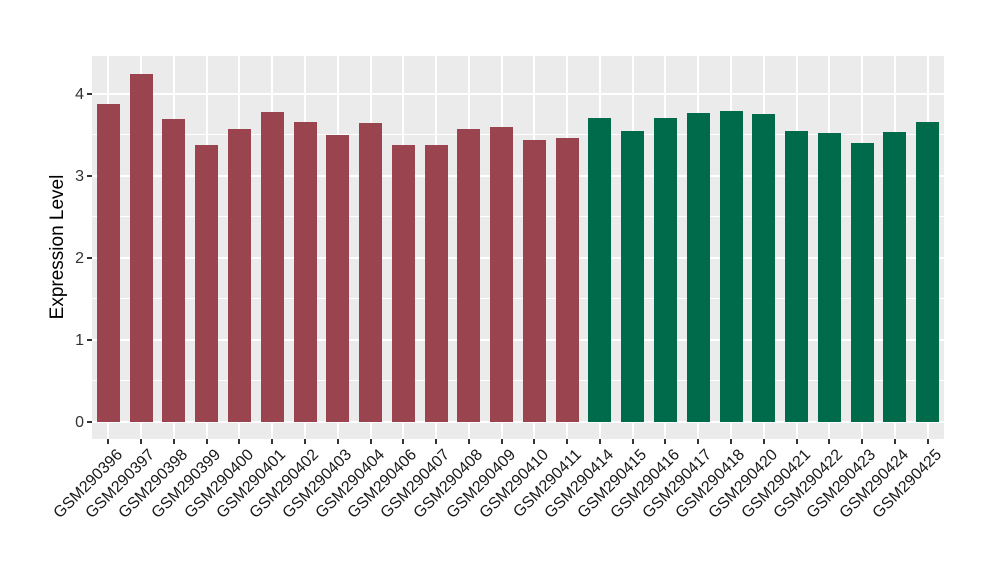  What do you see at coordinates (731, 266) in the screenshot?
I see `bar-GSM290418` at bounding box center [731, 266].